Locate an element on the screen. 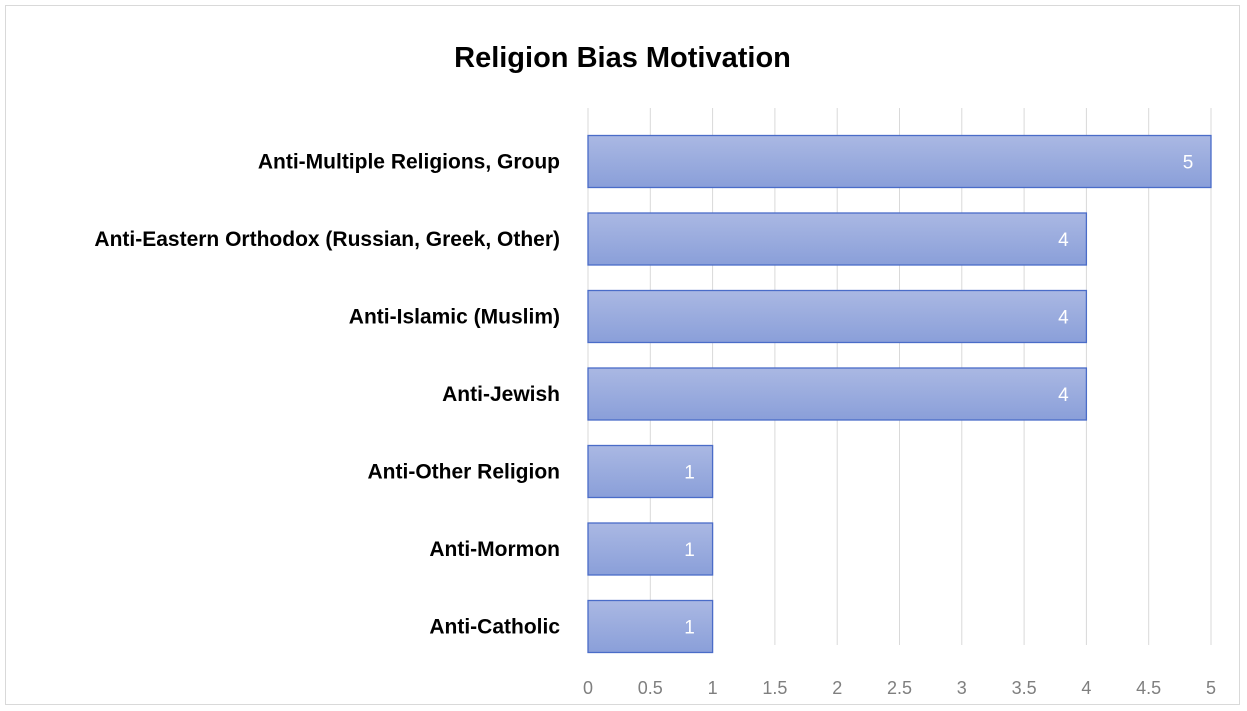 Image resolution: width=1247 pixels, height=711 pixels. x-axis-ticks: 0 0.5 1 1.5 2 2.5 3 3.5 4 4.5 5 is located at coordinates (899, 688).